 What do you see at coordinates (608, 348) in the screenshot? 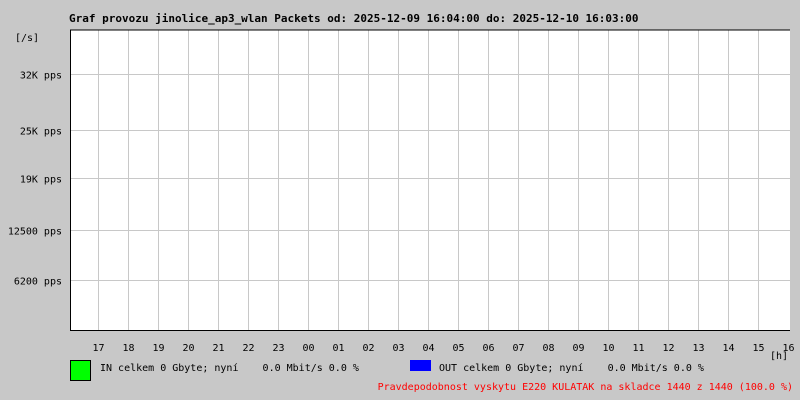
I see `x-tick-label: 10` at bounding box center [608, 348].